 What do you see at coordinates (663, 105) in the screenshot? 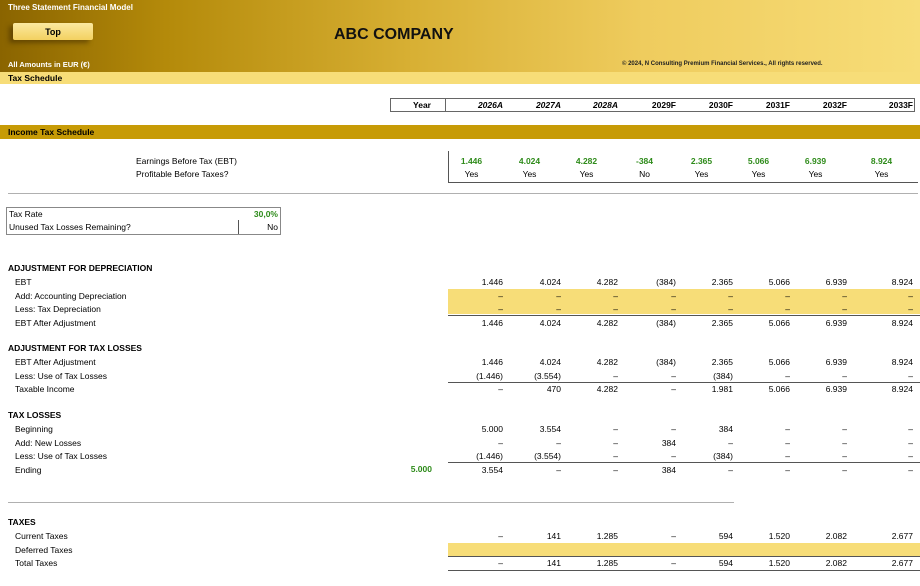
I see `year-header-2029F: 2029F` at bounding box center [663, 105].